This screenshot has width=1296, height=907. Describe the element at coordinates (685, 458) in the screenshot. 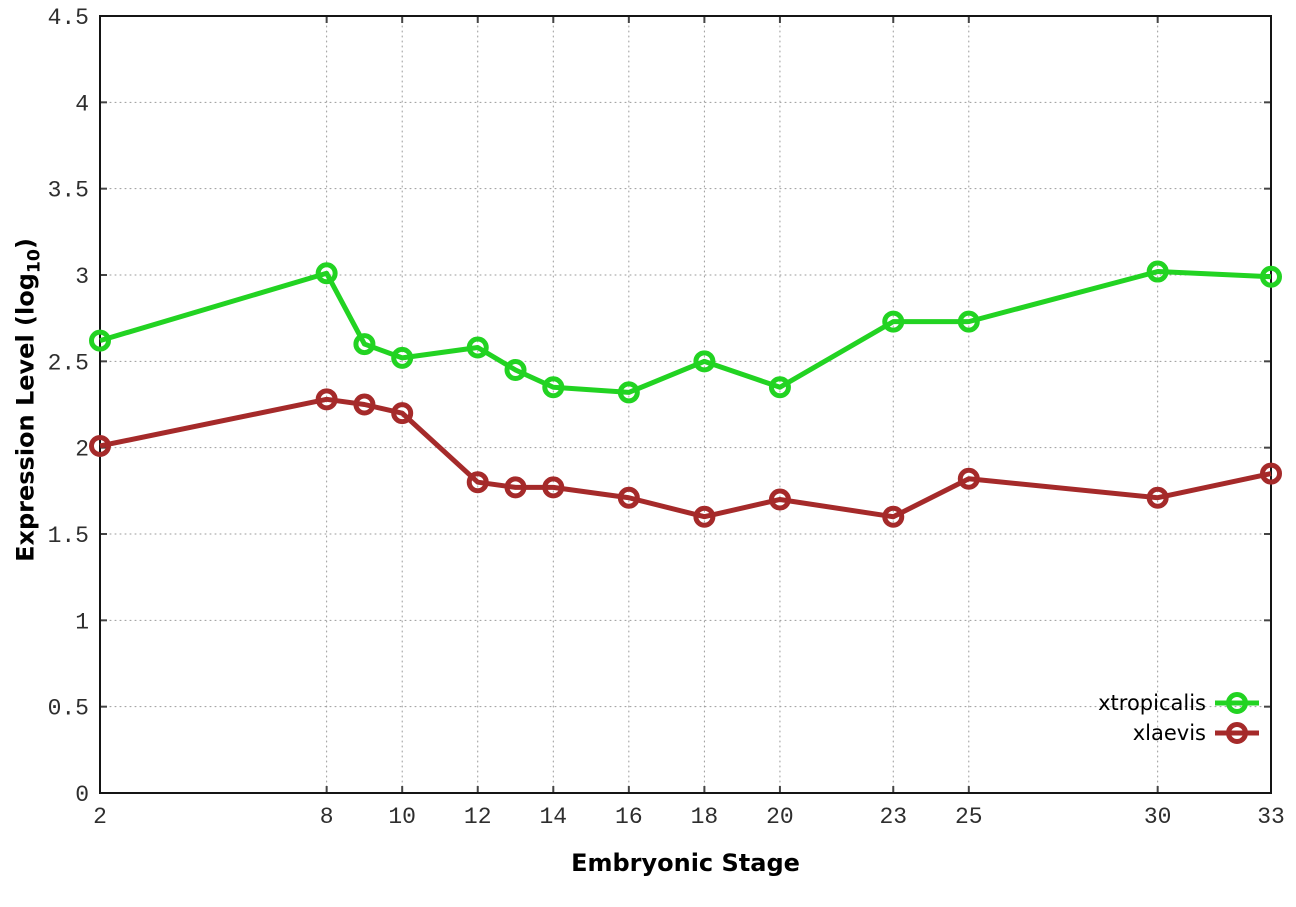

I see `series-xlaevis-line` at that location.